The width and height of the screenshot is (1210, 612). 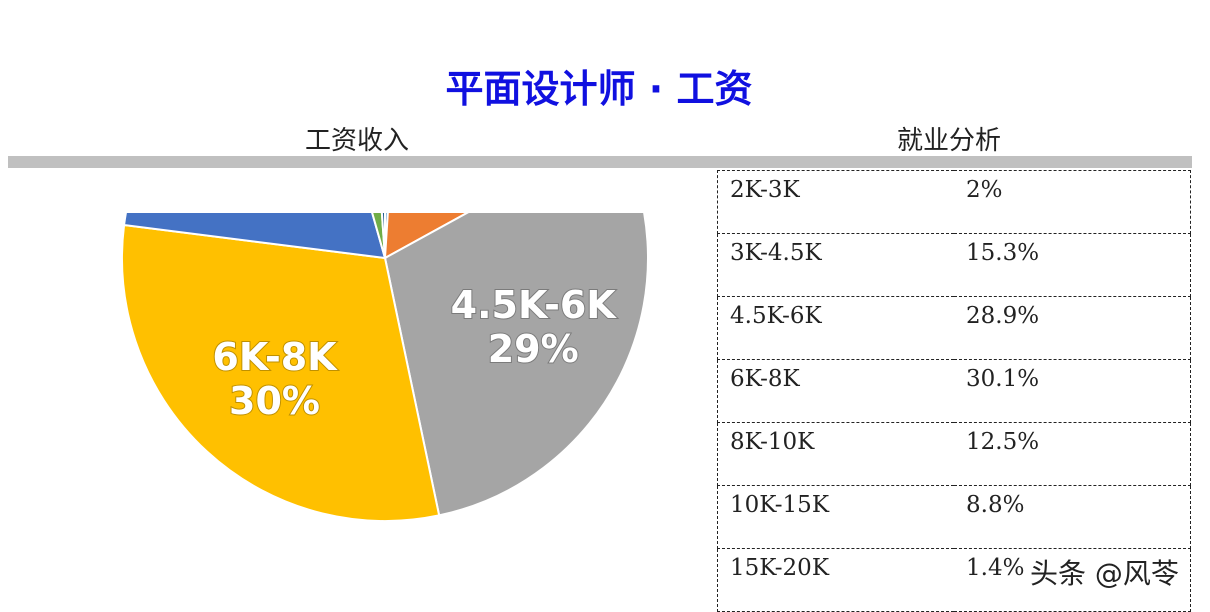 I want to click on table-row: 3K-4.5K 15.3%, so click(x=954, y=265).